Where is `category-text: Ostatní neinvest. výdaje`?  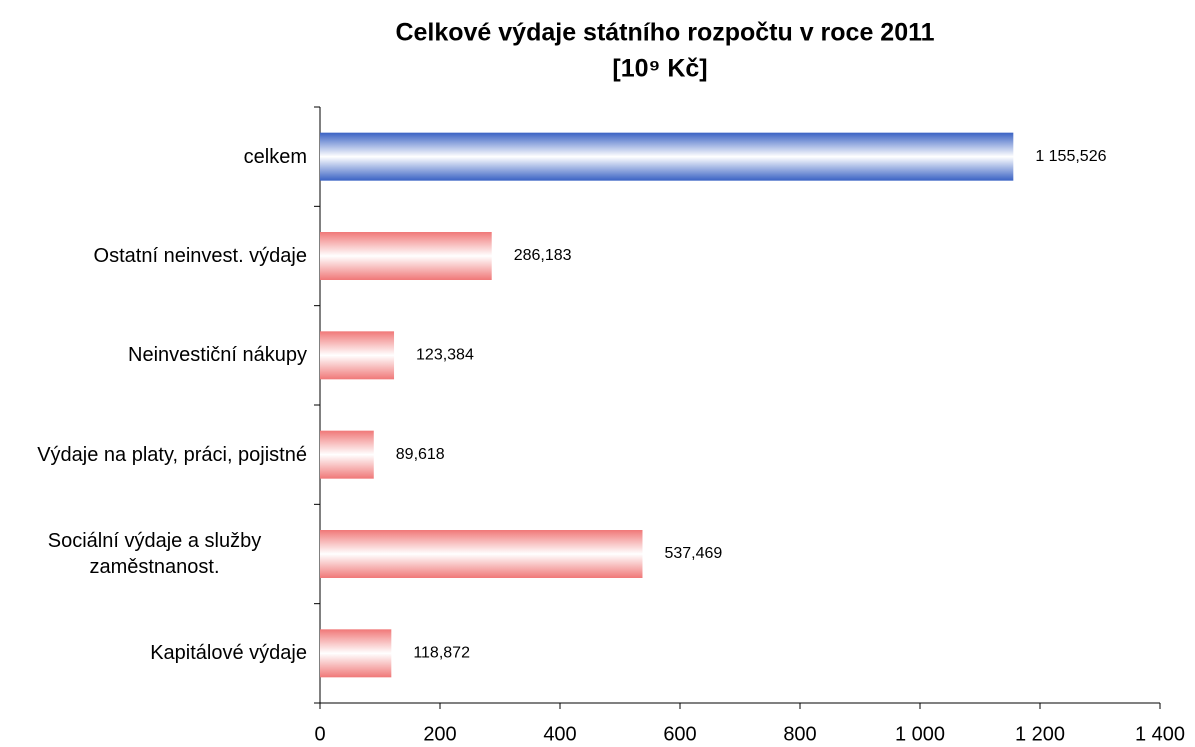 category-text: Ostatní neinvest. výdaje is located at coordinates (200, 256).